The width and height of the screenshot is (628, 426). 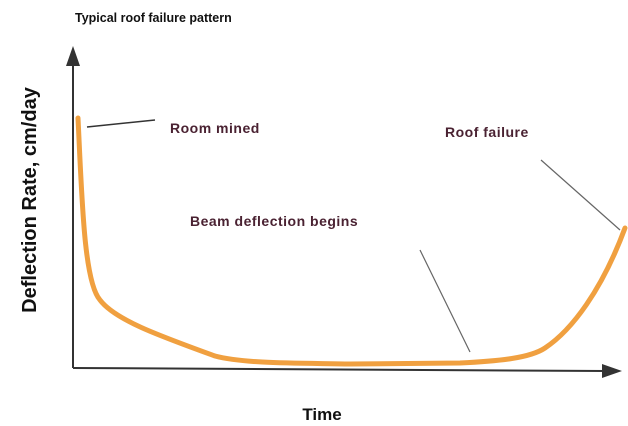 What do you see at coordinates (487, 132) in the screenshot?
I see `annotation: Roof failure` at bounding box center [487, 132].